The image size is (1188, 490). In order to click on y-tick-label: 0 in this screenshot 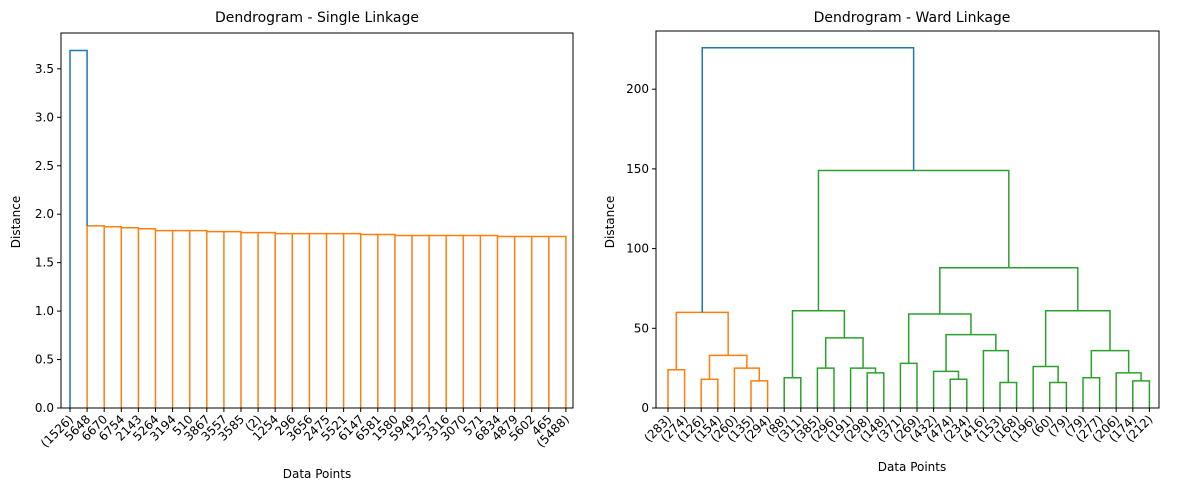, I will do `click(645, 408)`.